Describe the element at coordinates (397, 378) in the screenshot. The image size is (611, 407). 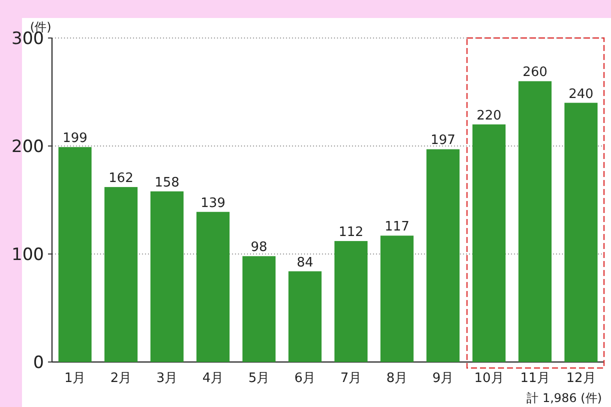
I see `x-tick-label: 8月` at that location.